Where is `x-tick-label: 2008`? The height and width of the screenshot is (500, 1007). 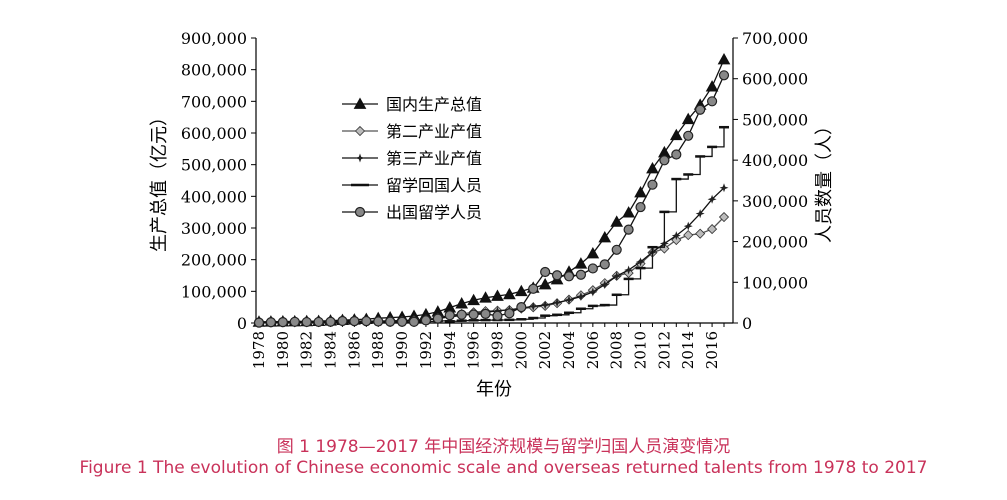 x-tick-label: 2008 is located at coordinates (617, 350).